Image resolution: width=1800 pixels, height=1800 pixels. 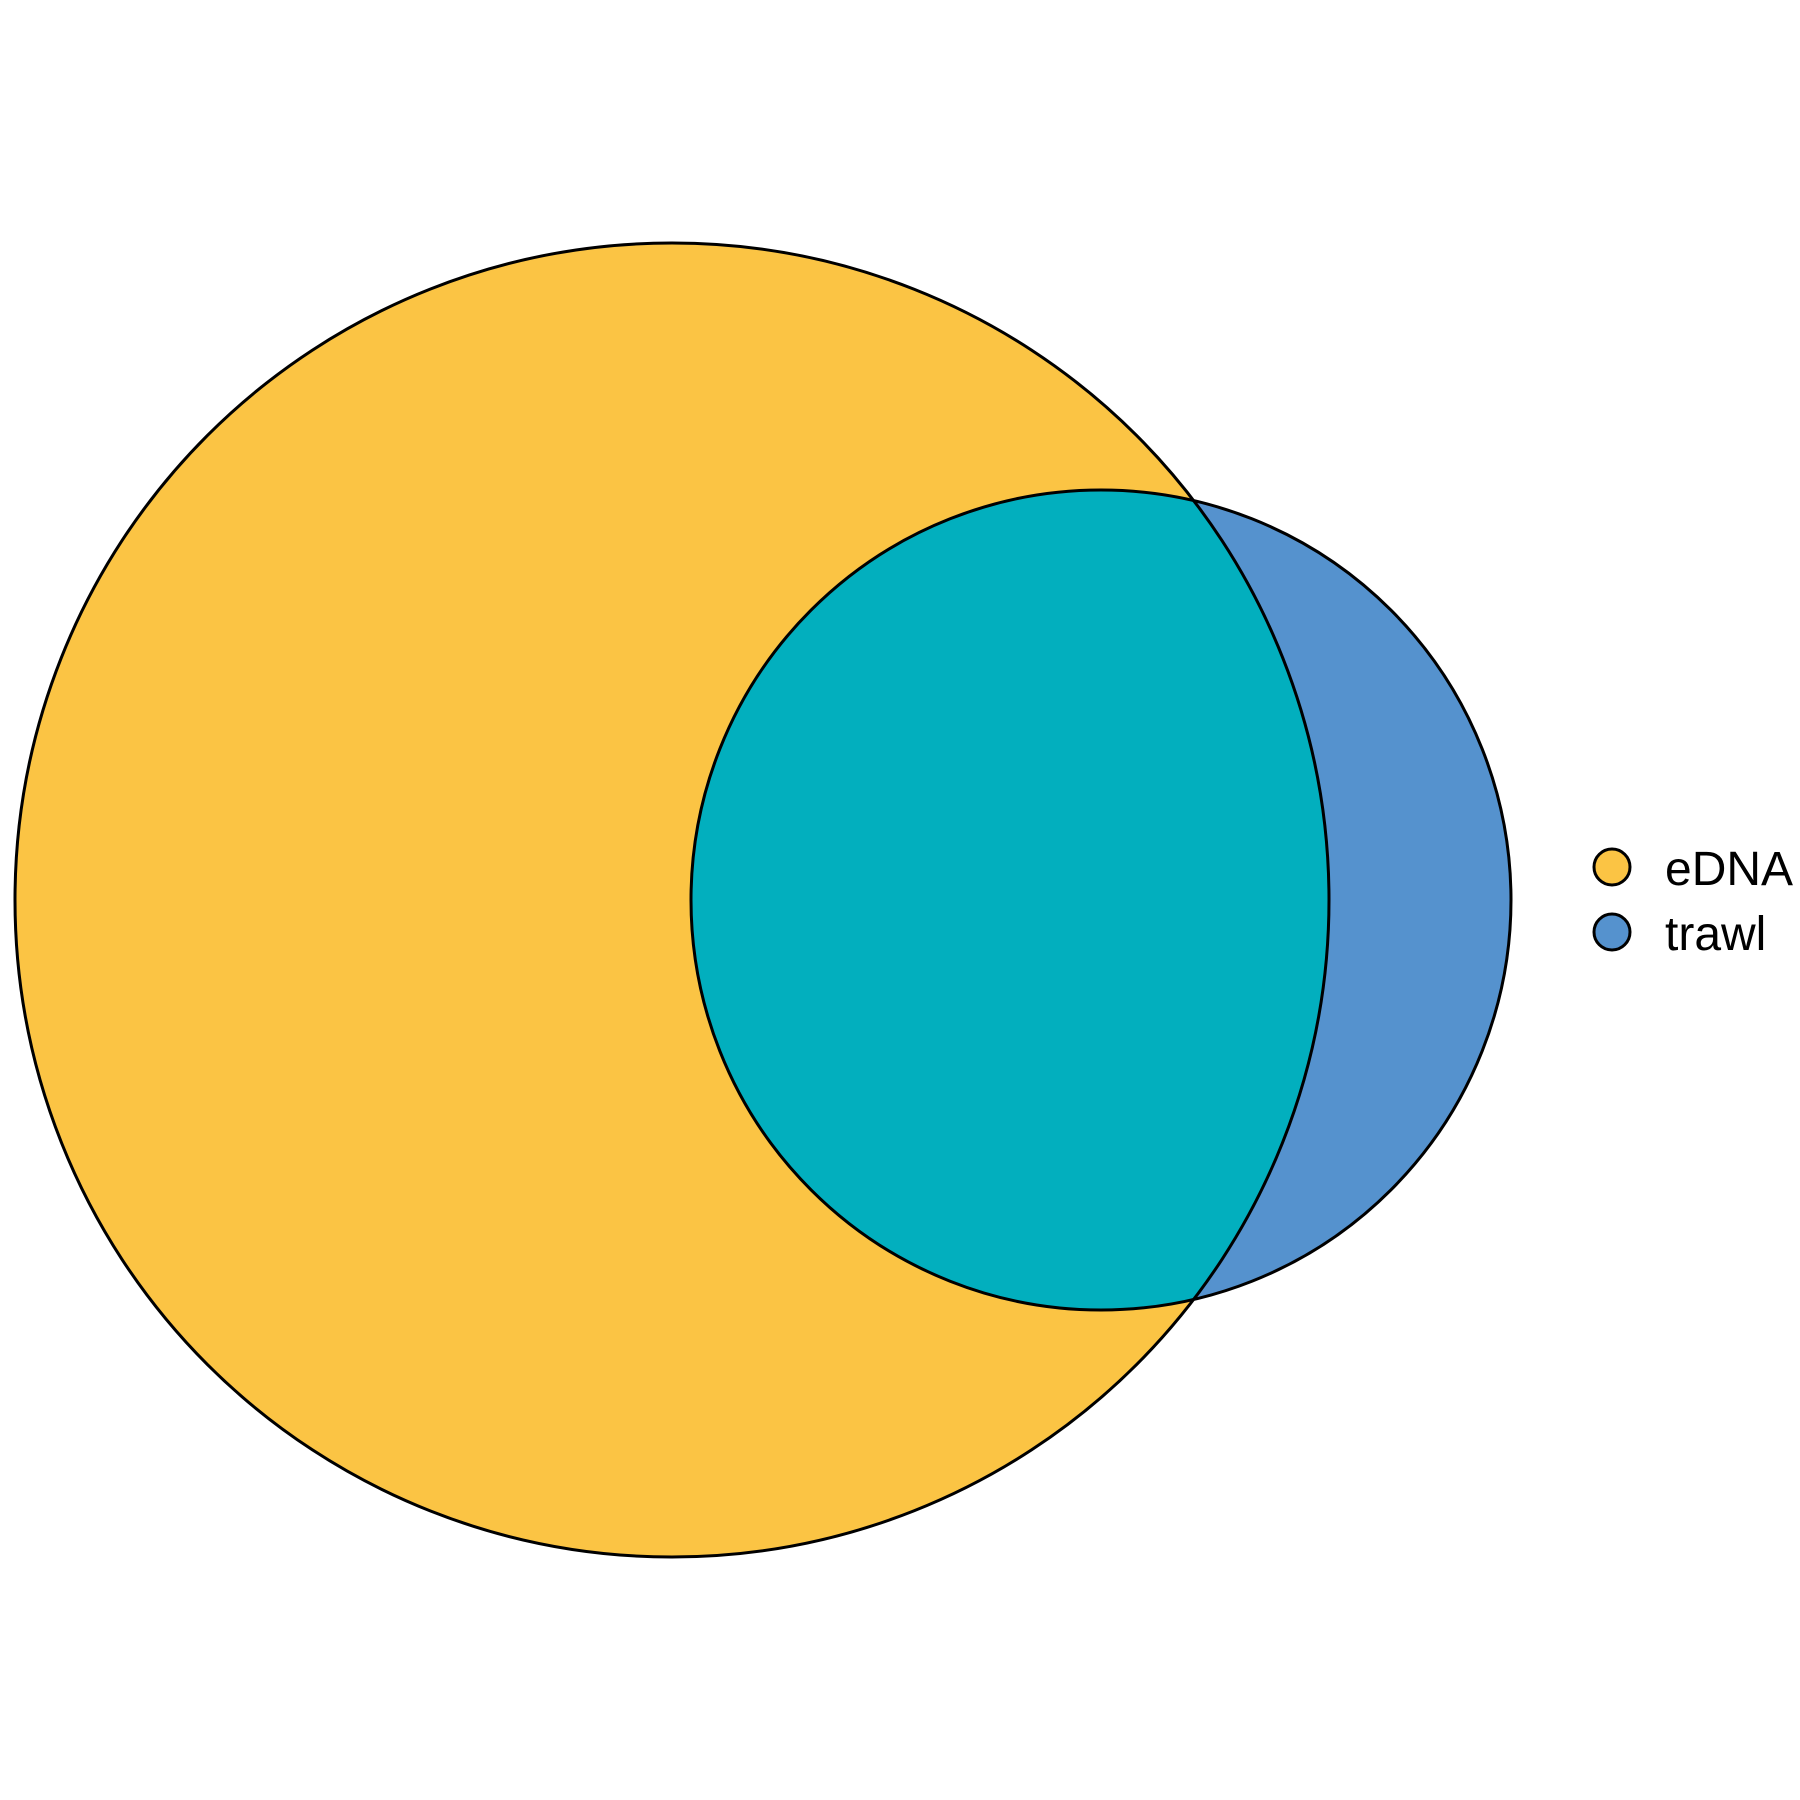 I want to click on legend: eDNA trawl, so click(x=1692, y=902).